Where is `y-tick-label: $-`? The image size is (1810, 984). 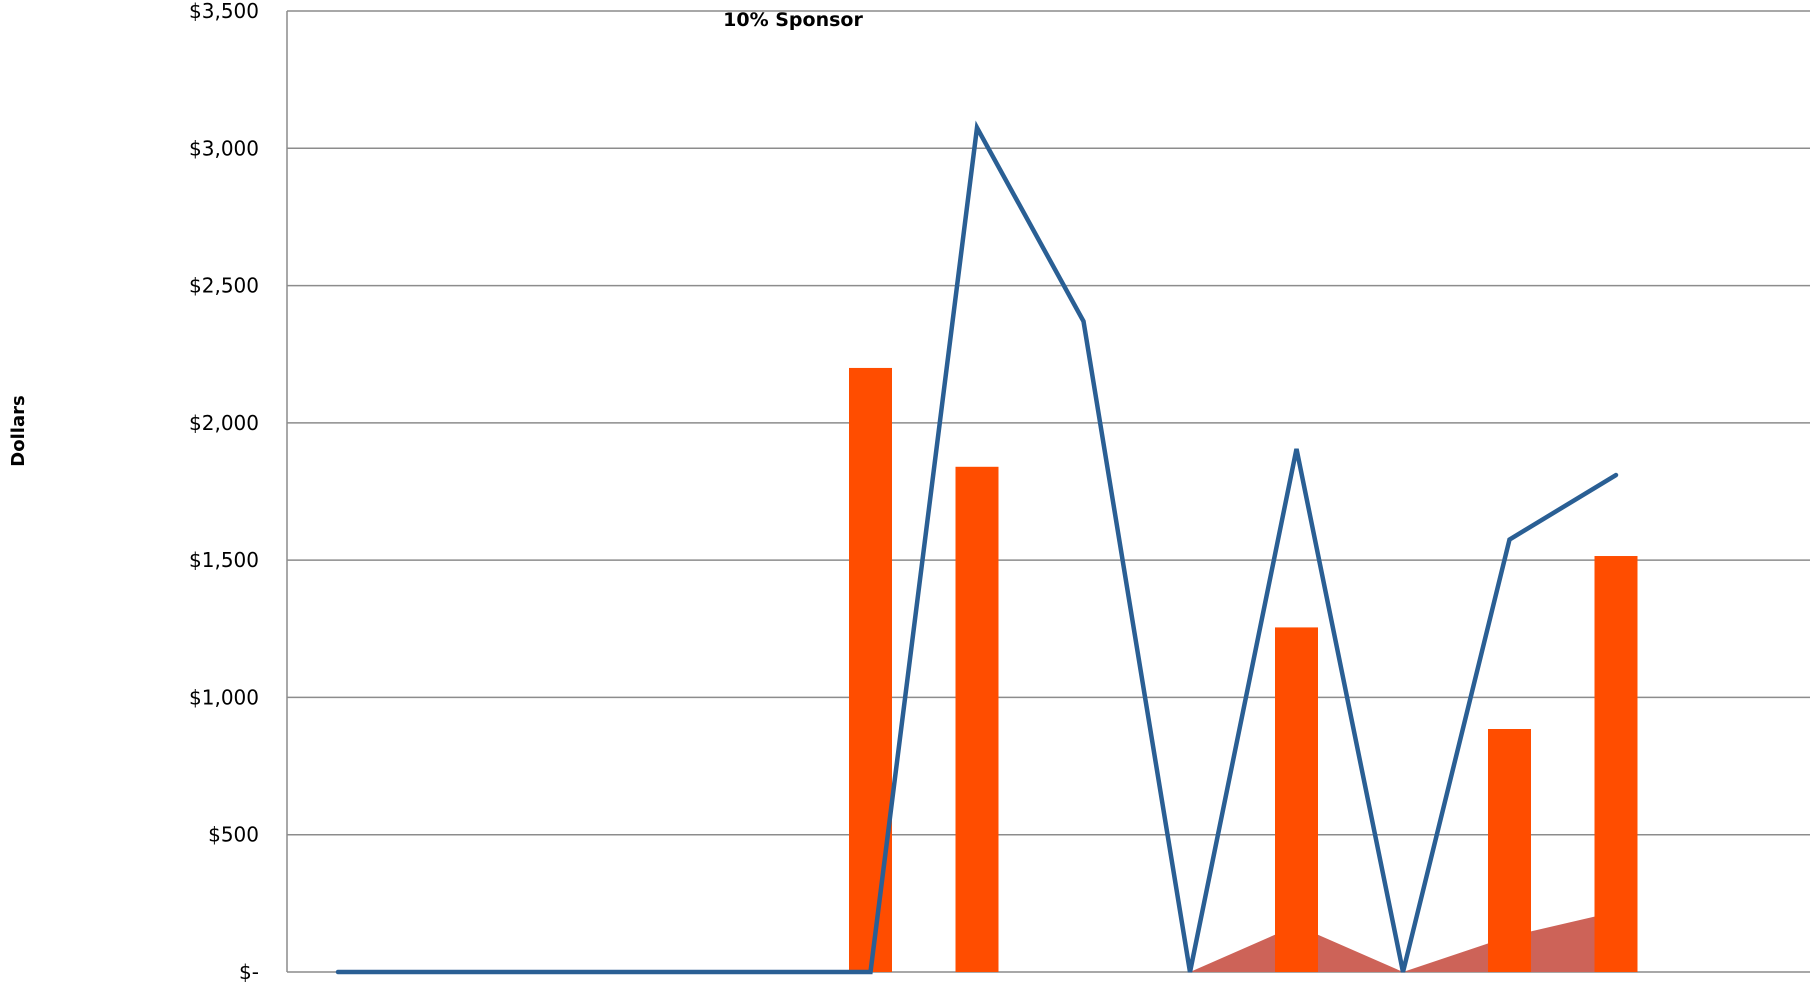
y-tick-label: $- is located at coordinates (249, 972).